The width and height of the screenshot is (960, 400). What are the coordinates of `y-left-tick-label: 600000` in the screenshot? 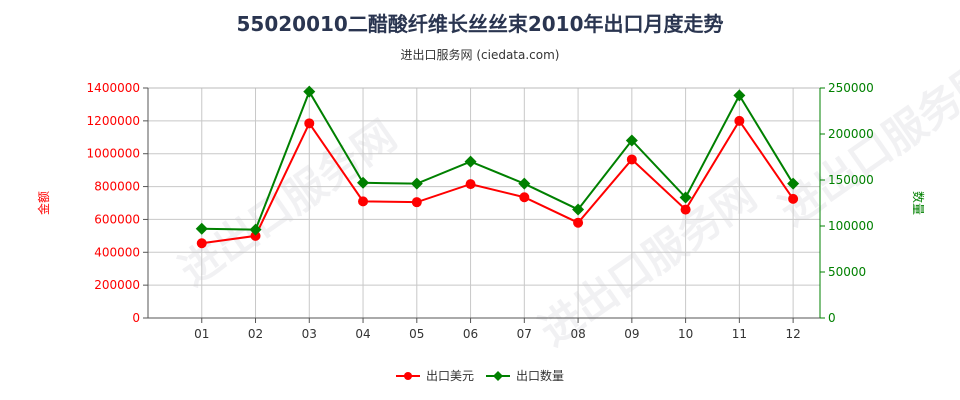 It's located at (117, 219).